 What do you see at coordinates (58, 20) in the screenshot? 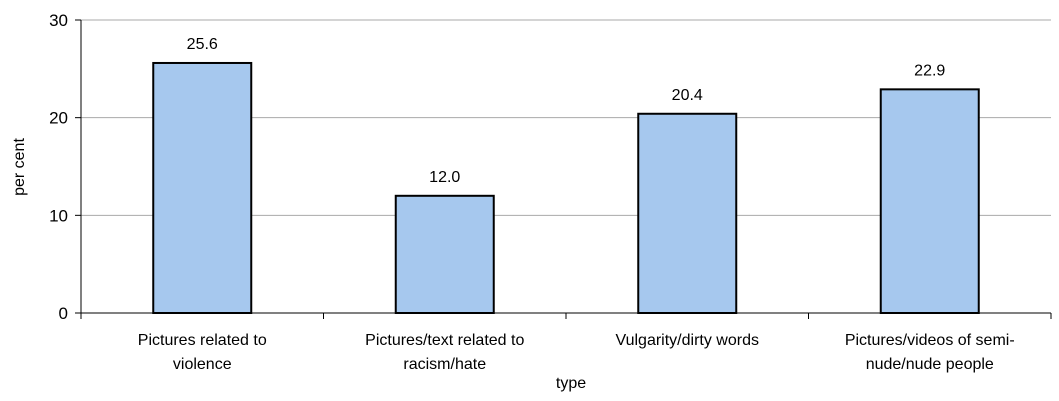
I see `y-tick-label: 30` at bounding box center [58, 20].